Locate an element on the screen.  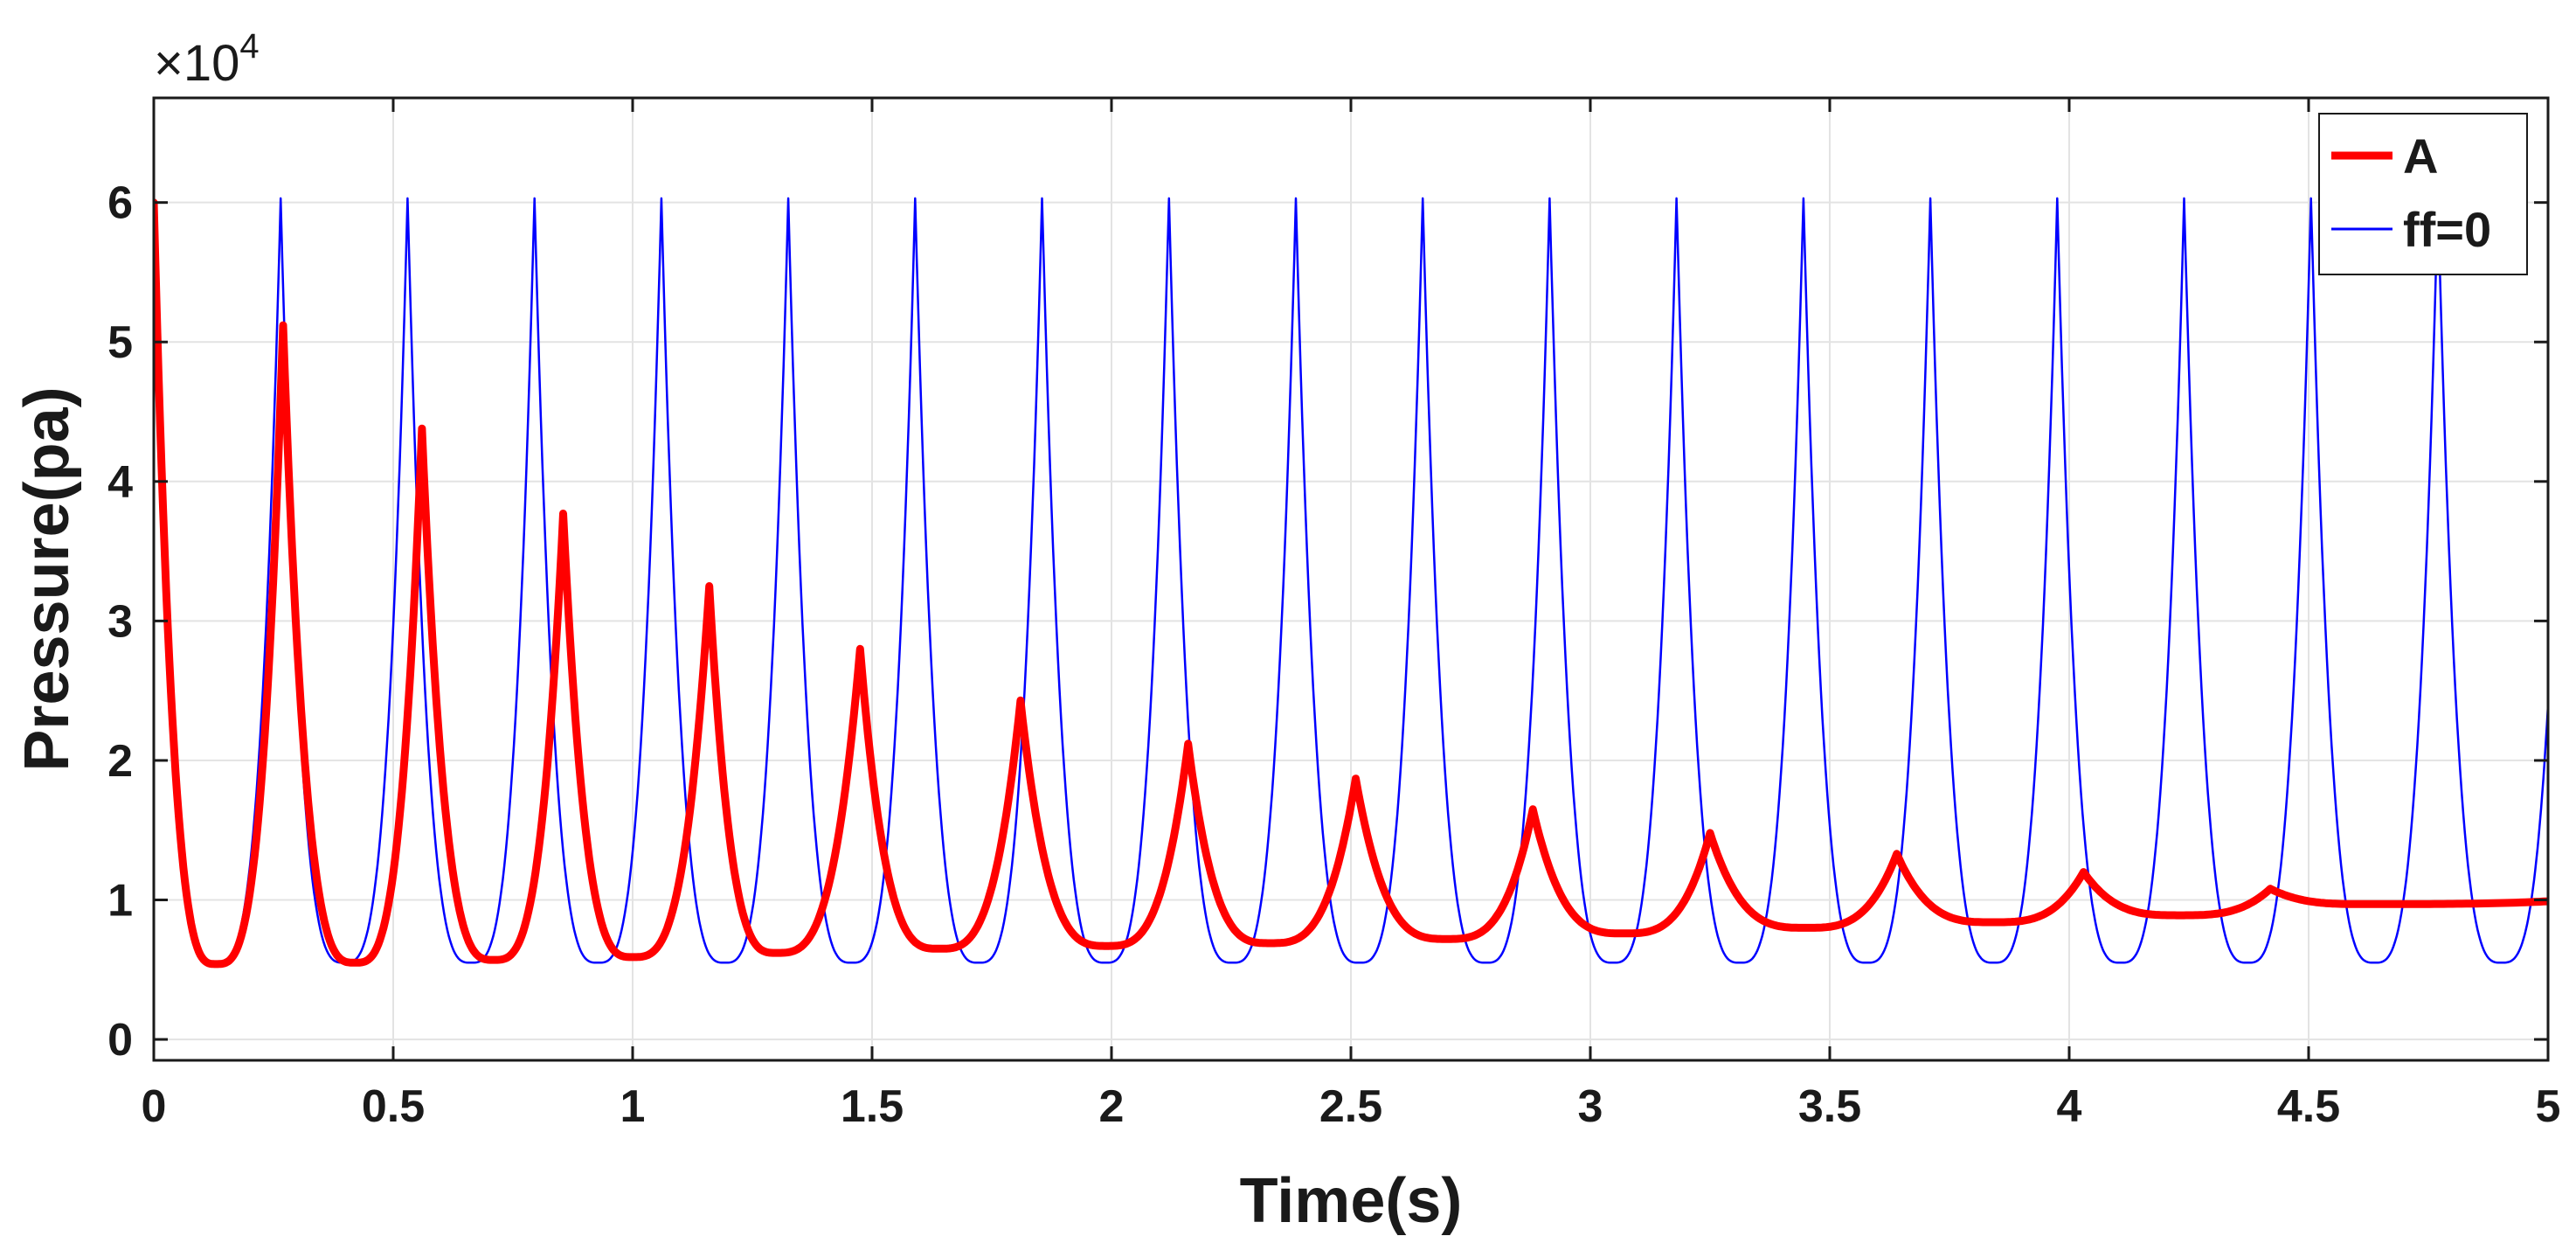
x-tick-label: 0 is located at coordinates (154, 1106).